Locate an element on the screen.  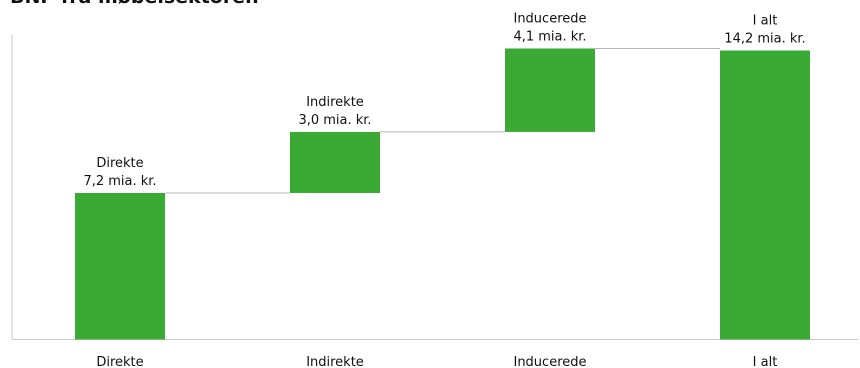
bar-i-alt is located at coordinates (765, 195).